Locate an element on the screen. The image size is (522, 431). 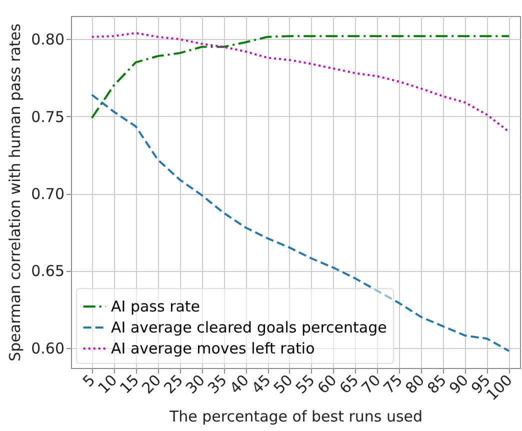
y-tick-label: 0.70 is located at coordinates (47, 194).